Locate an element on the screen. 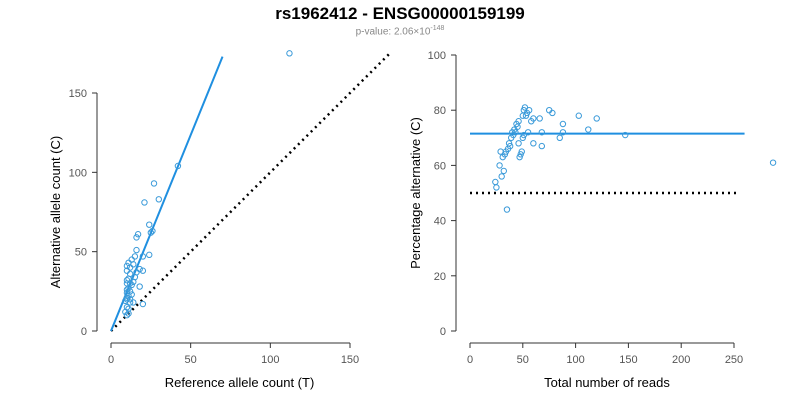 Image resolution: width=800 pixels, height=400 pixels. x-axis-label: Total number of reads is located at coordinates (607, 382).